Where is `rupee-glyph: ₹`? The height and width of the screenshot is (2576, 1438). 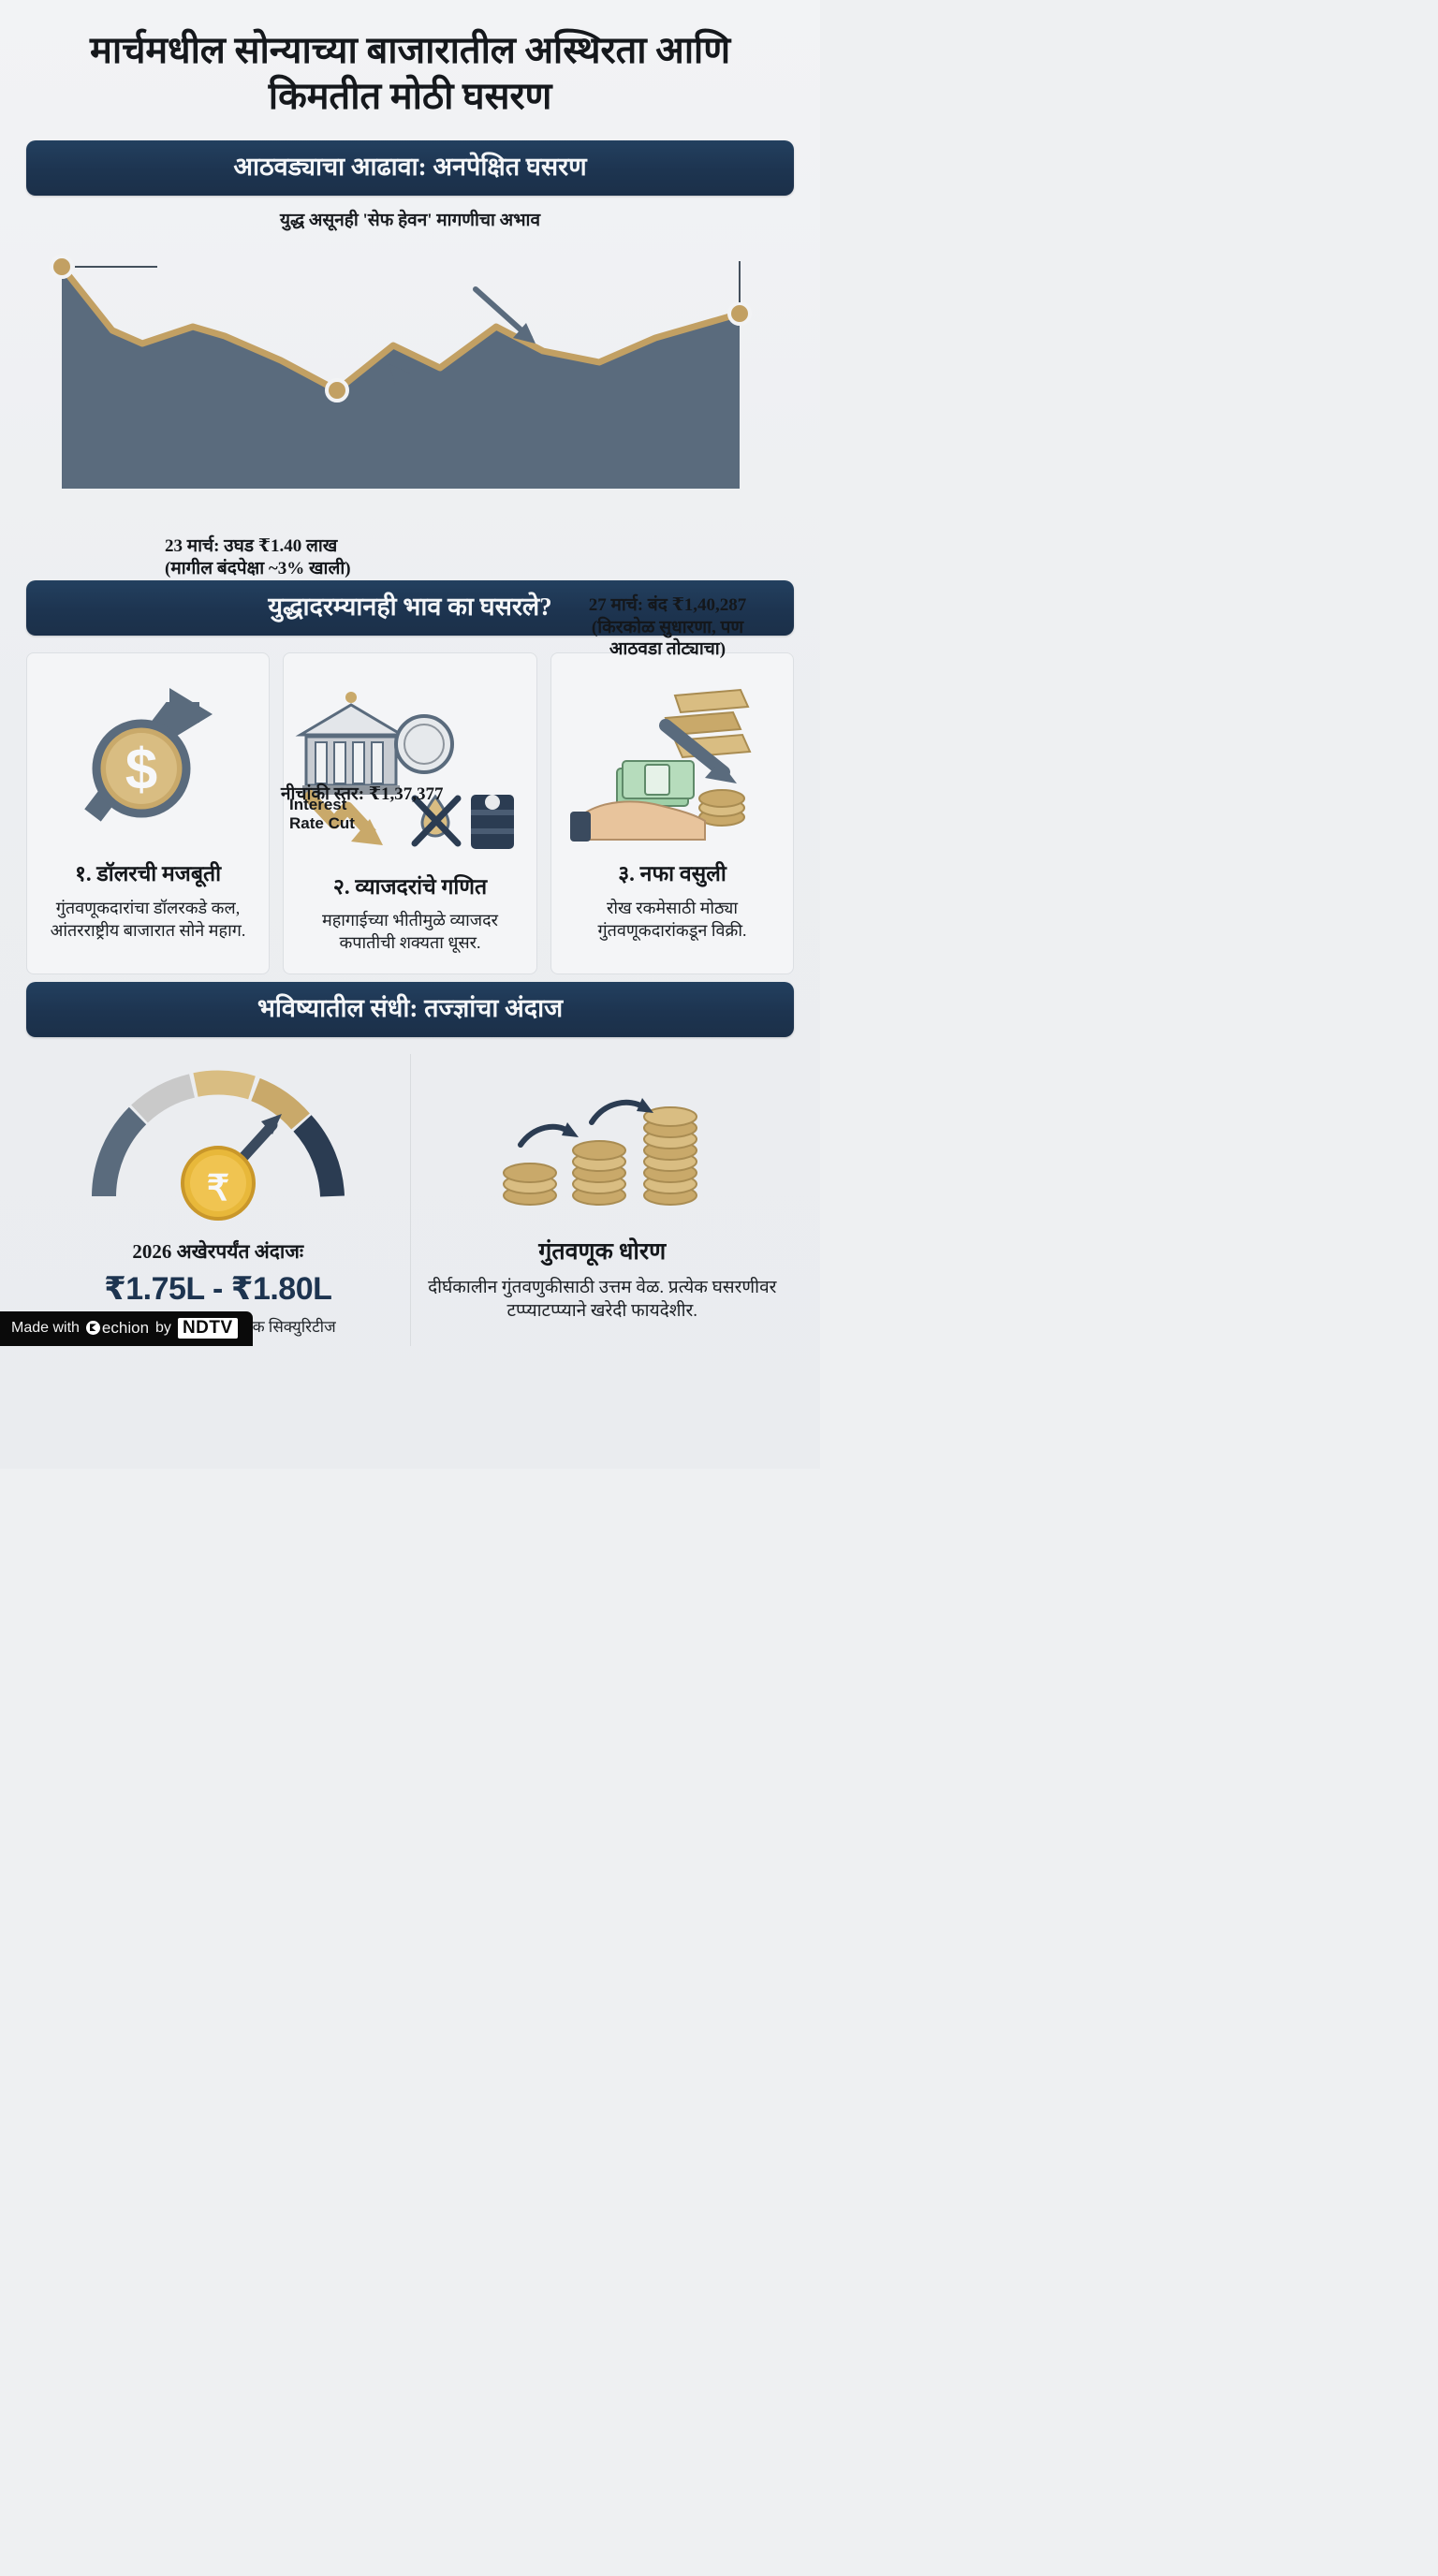
rupee-glyph: ₹ is located at coordinates (218, 1188).